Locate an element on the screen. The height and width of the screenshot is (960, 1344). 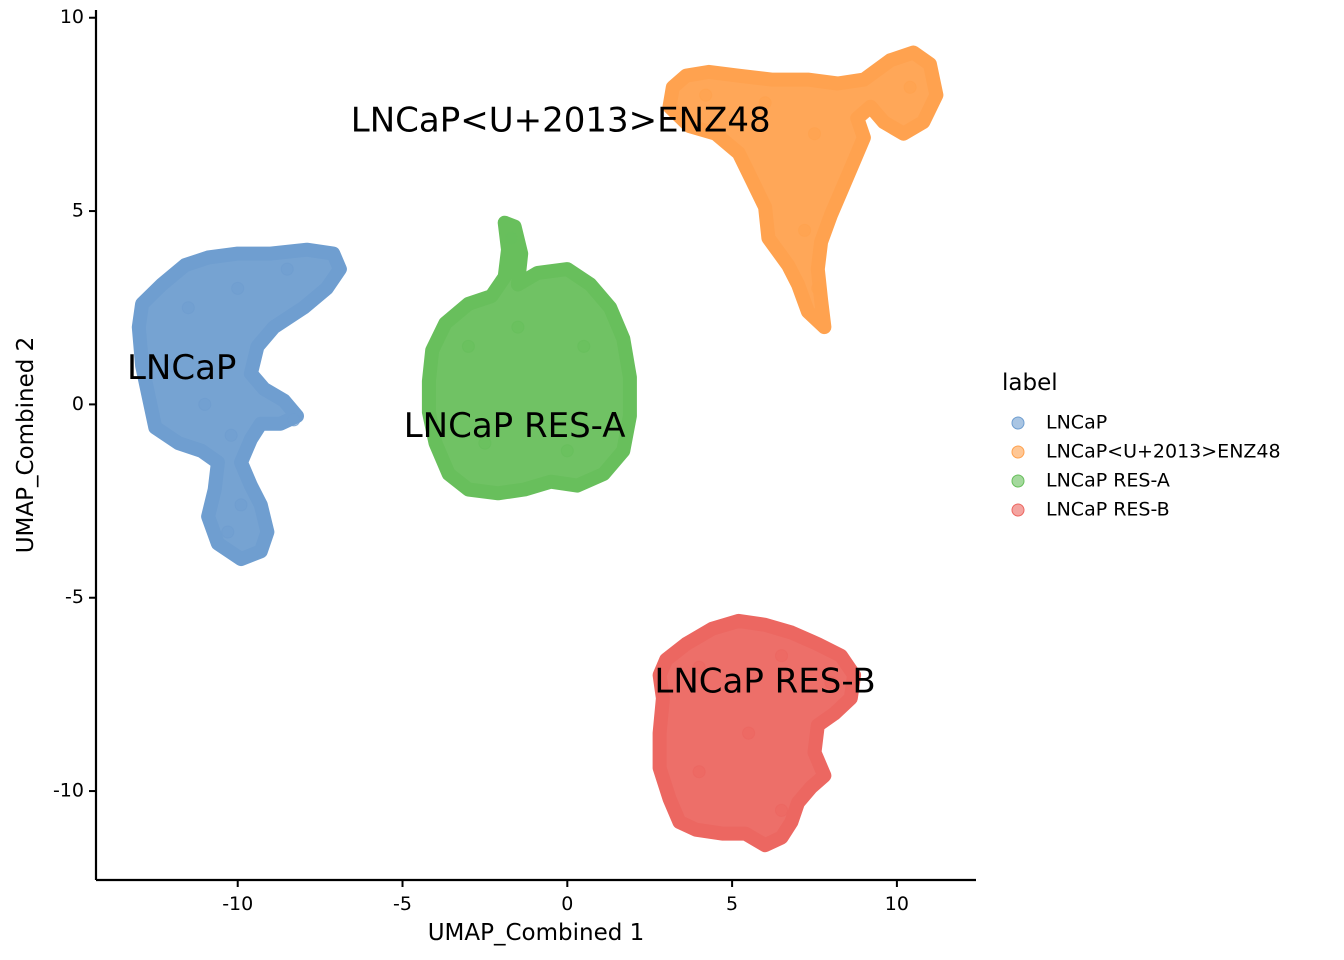
series-lncap-res-a is located at coordinates (529, 358).